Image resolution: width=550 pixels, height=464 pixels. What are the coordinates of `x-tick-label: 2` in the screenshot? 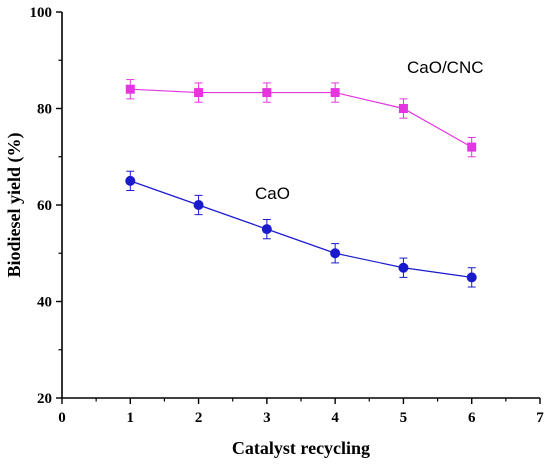 It's located at (199, 418).